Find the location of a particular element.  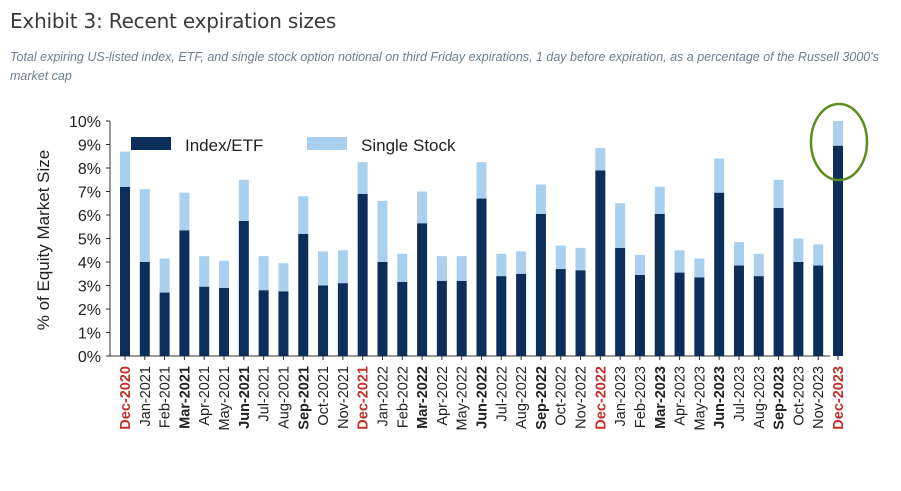

bar-single-stock-sep-2021 is located at coordinates (303, 215).